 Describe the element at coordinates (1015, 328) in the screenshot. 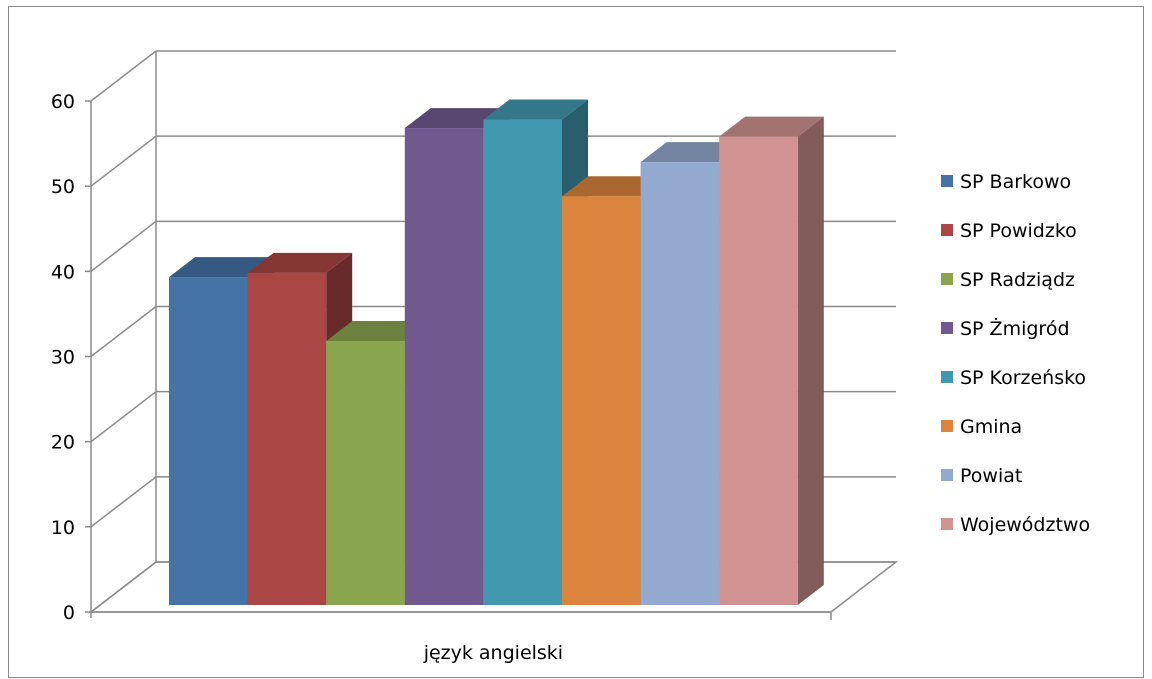

I see `legend-label: SP Żmigród` at that location.